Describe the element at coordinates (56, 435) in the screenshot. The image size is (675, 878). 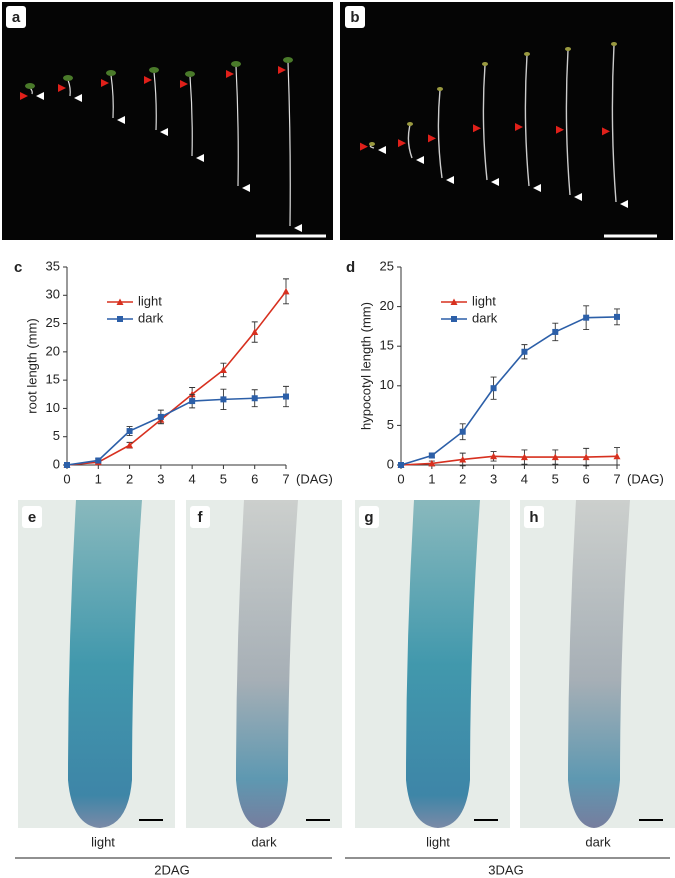
I see `y-tick-label: 5` at that location.